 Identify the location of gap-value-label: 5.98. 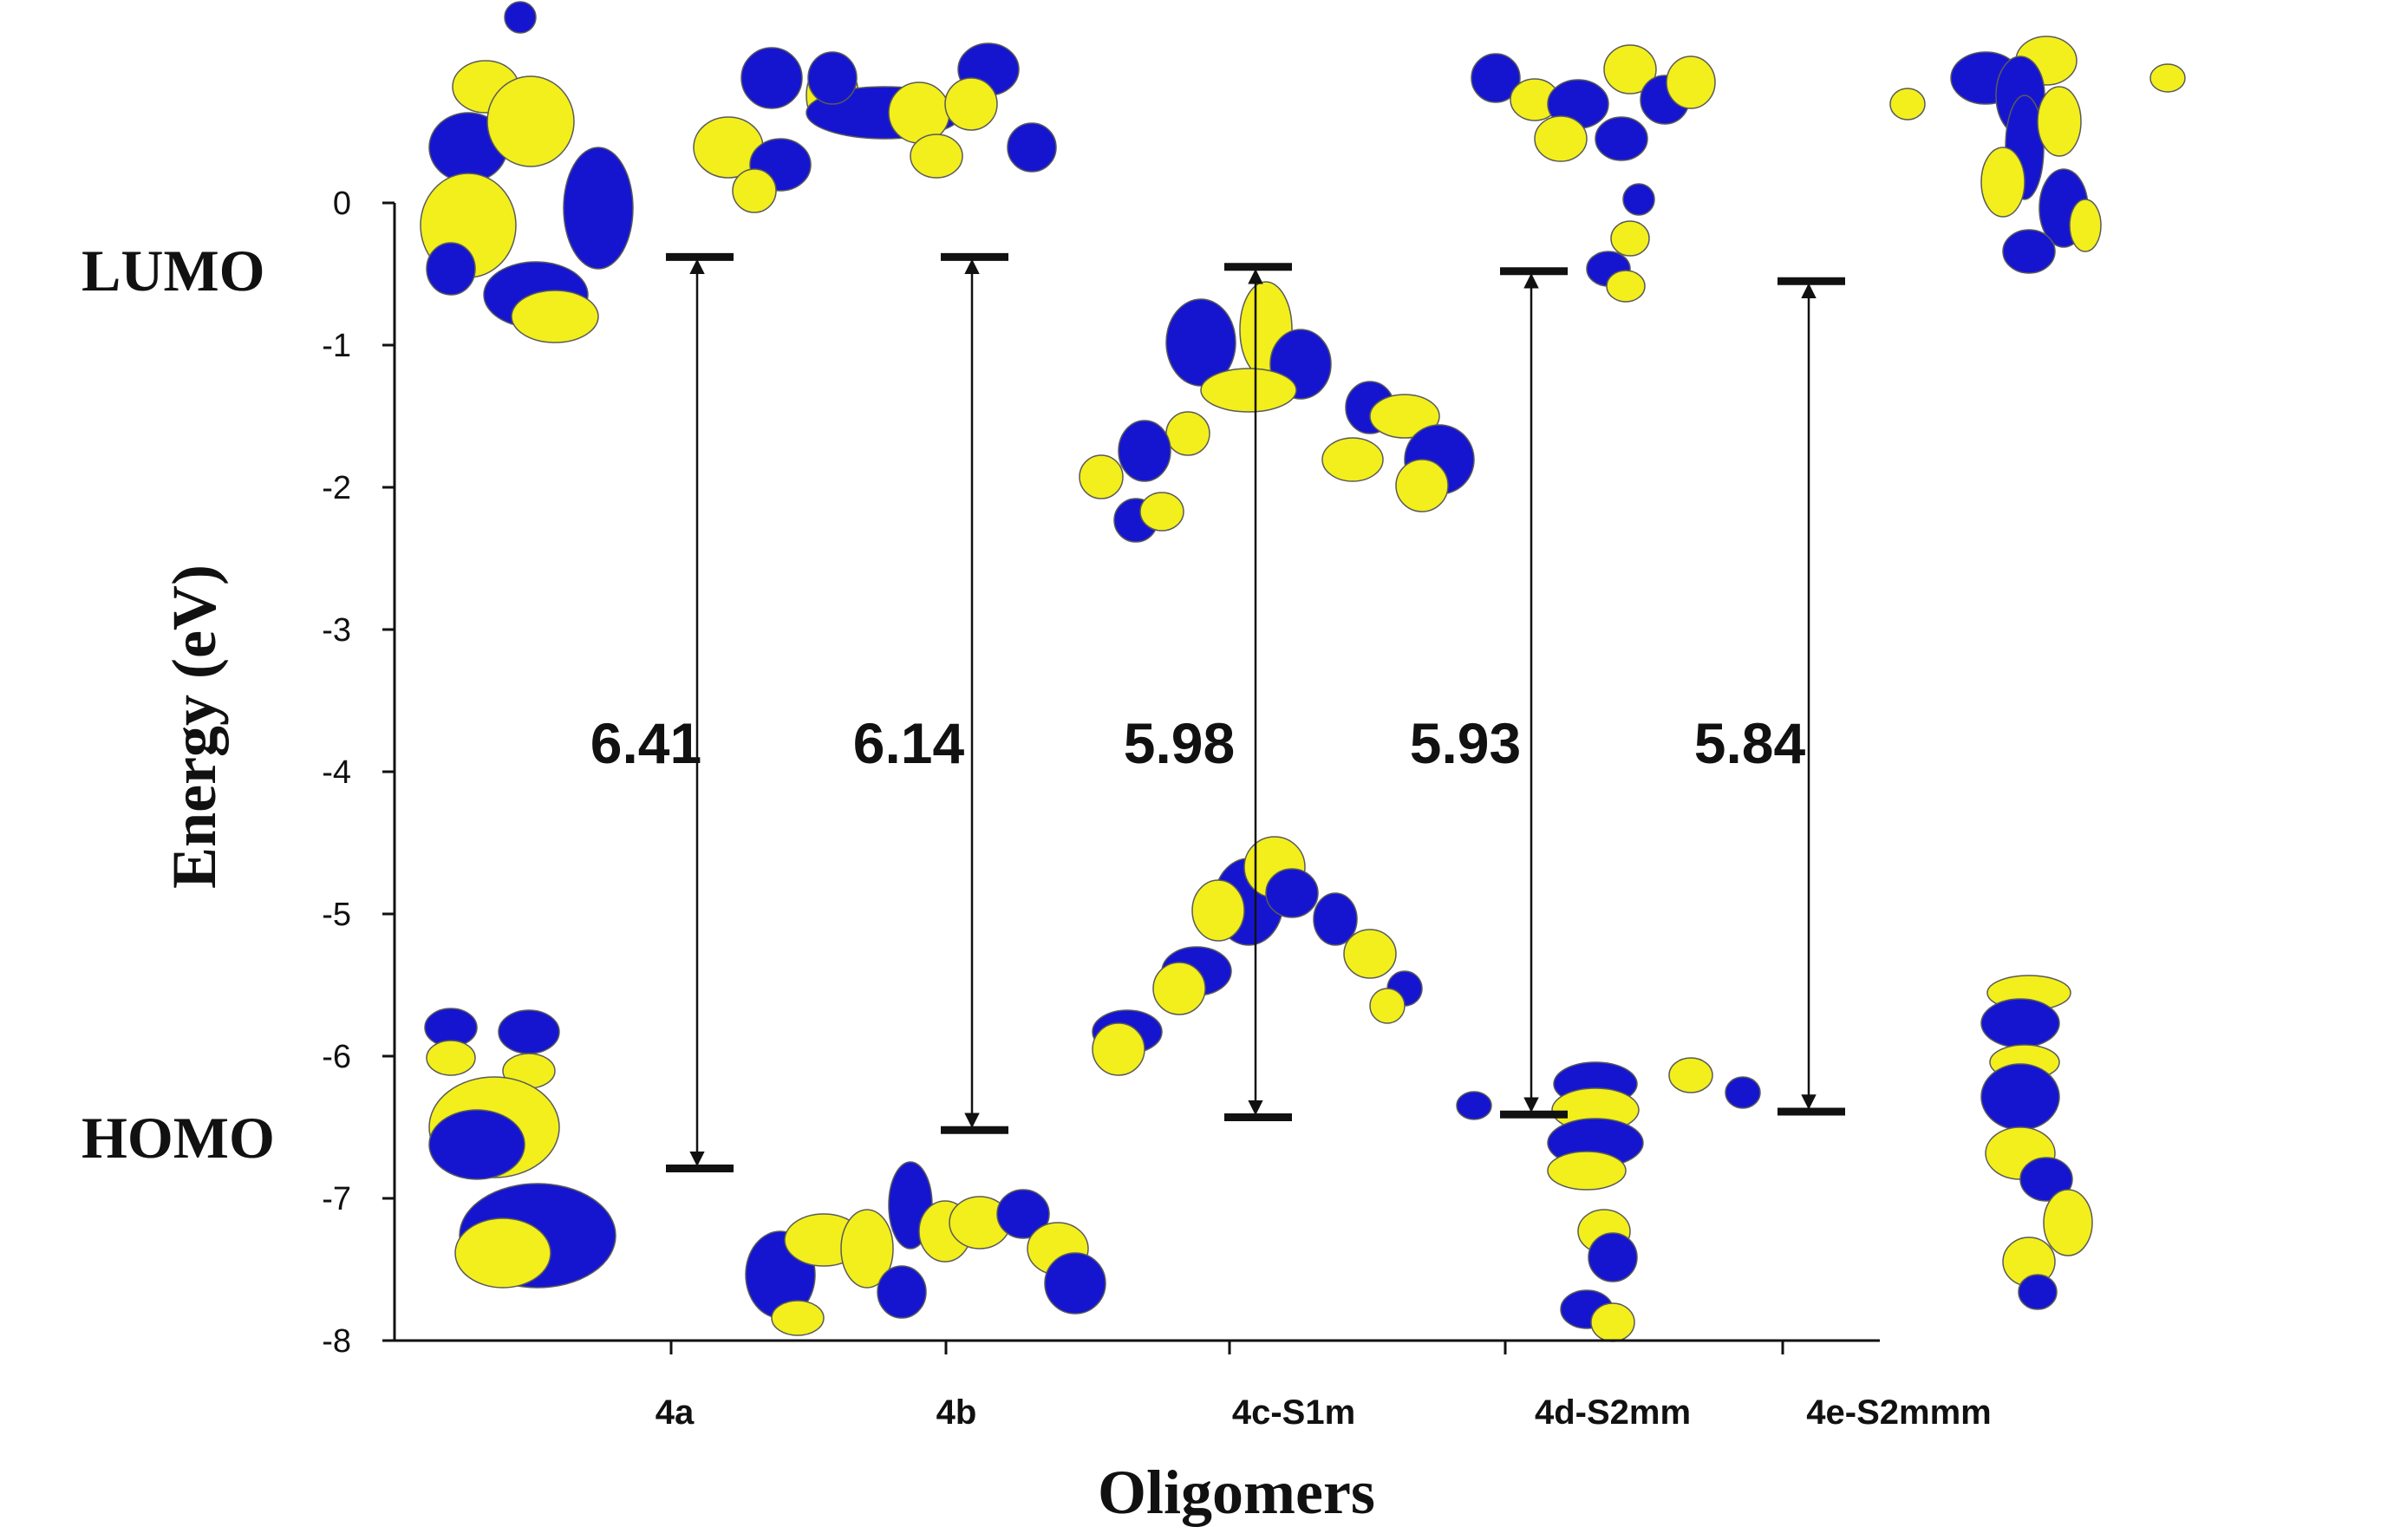
(1179, 743).